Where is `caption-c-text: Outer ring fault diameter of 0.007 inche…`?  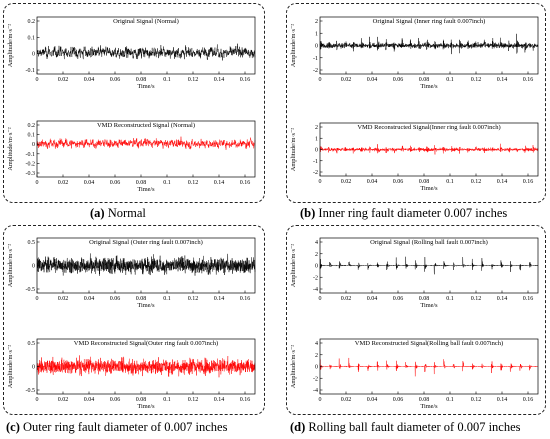
caption-c-text: Outer ring fault diameter of 0.007 inche… is located at coordinates (125, 427).